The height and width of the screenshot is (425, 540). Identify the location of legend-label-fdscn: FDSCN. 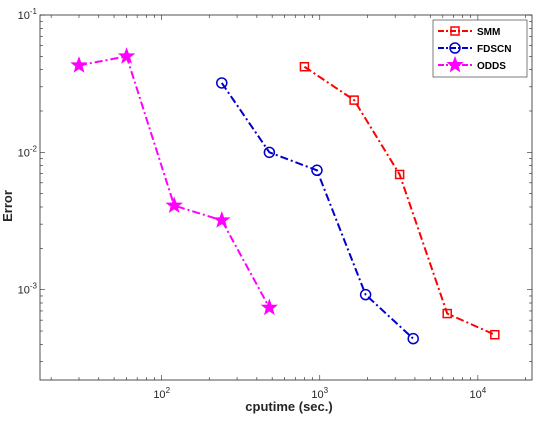
(494, 49).